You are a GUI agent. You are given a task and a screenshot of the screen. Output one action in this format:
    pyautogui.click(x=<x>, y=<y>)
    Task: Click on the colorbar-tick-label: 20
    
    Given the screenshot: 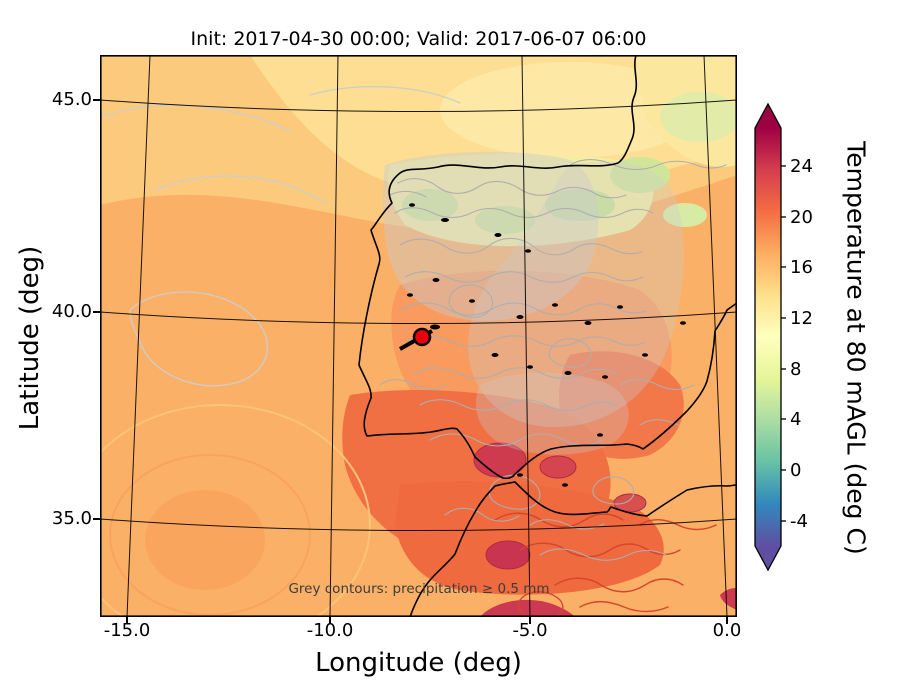 What is the action you would take?
    pyautogui.click(x=801, y=217)
    